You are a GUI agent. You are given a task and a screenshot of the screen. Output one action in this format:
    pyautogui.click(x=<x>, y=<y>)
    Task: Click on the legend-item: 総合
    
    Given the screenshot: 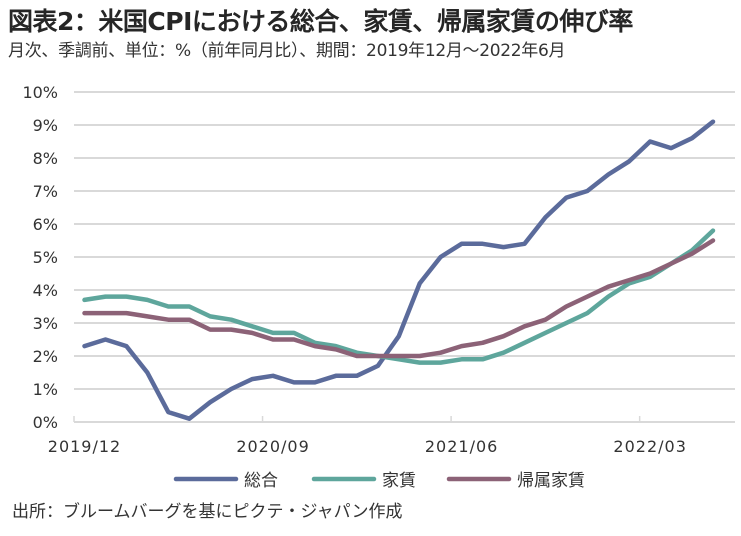 What is the action you would take?
    pyautogui.click(x=225, y=481)
    